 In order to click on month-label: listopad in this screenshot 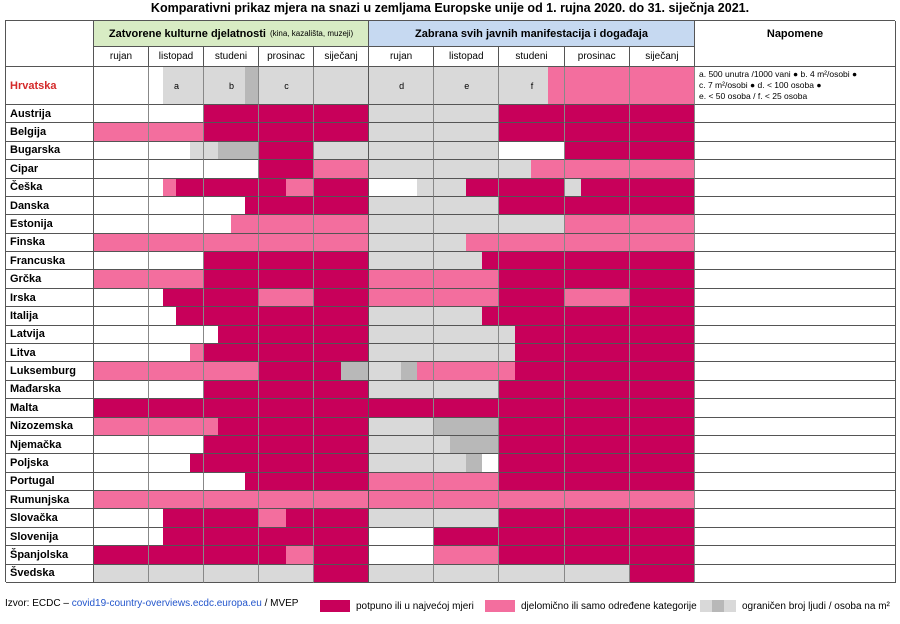, I will do `click(176, 57)`.